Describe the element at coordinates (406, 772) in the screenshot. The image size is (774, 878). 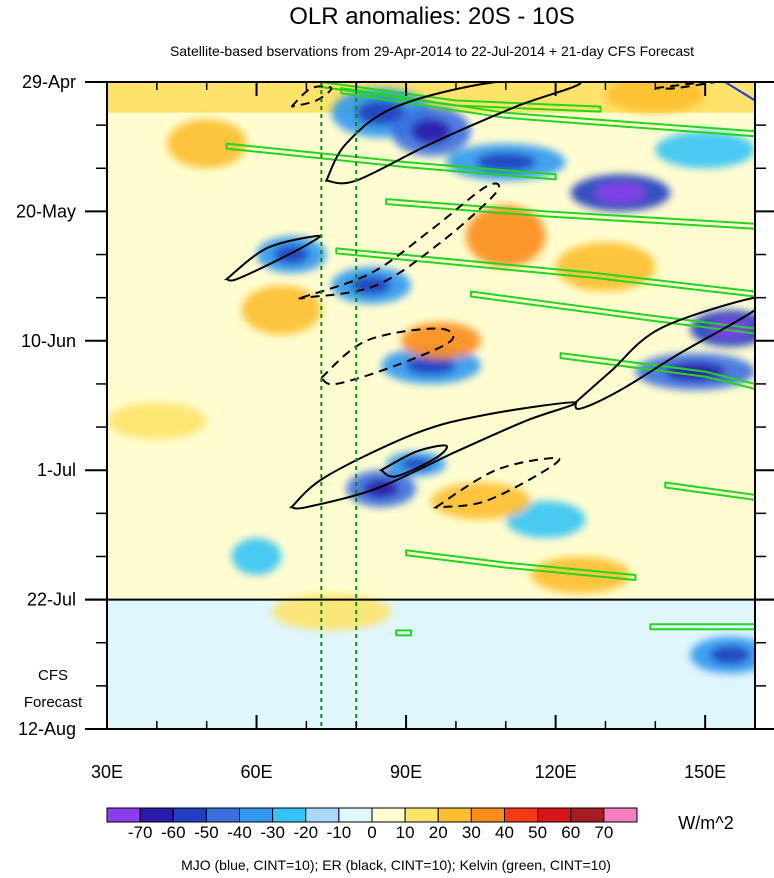
I see `x-tick-label: 90E` at that location.